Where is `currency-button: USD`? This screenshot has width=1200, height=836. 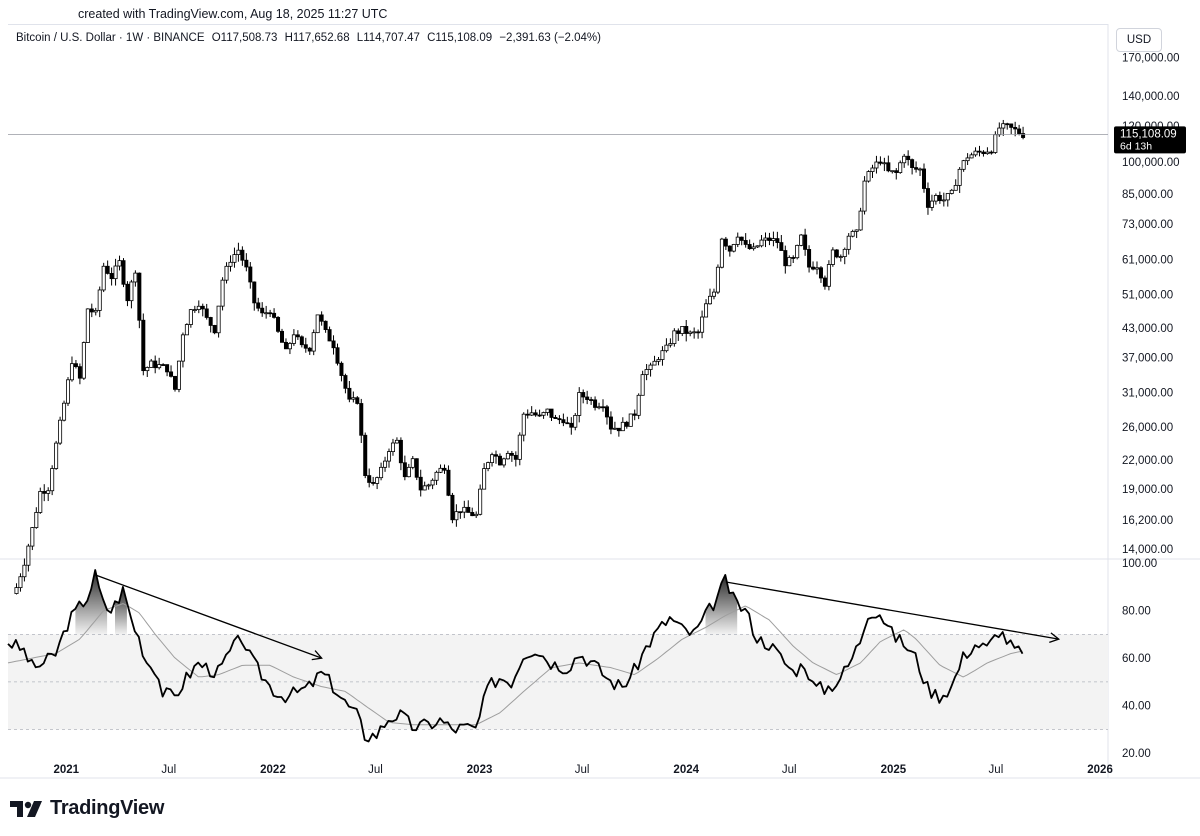
currency-button: USD is located at coordinates (1139, 40).